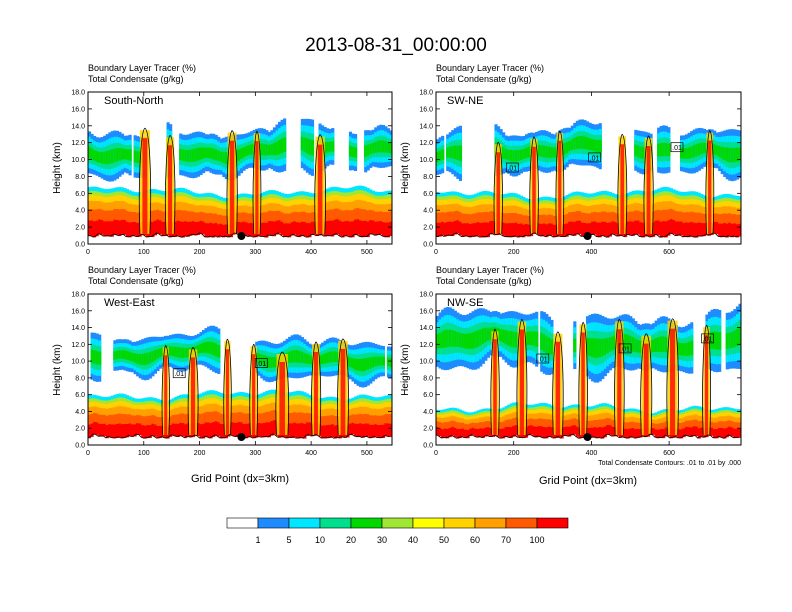 Image resolution: width=792 pixels, height=612 pixels. Describe the element at coordinates (397, 523) in the screenshot. I see `colorbar-boxes` at that location.